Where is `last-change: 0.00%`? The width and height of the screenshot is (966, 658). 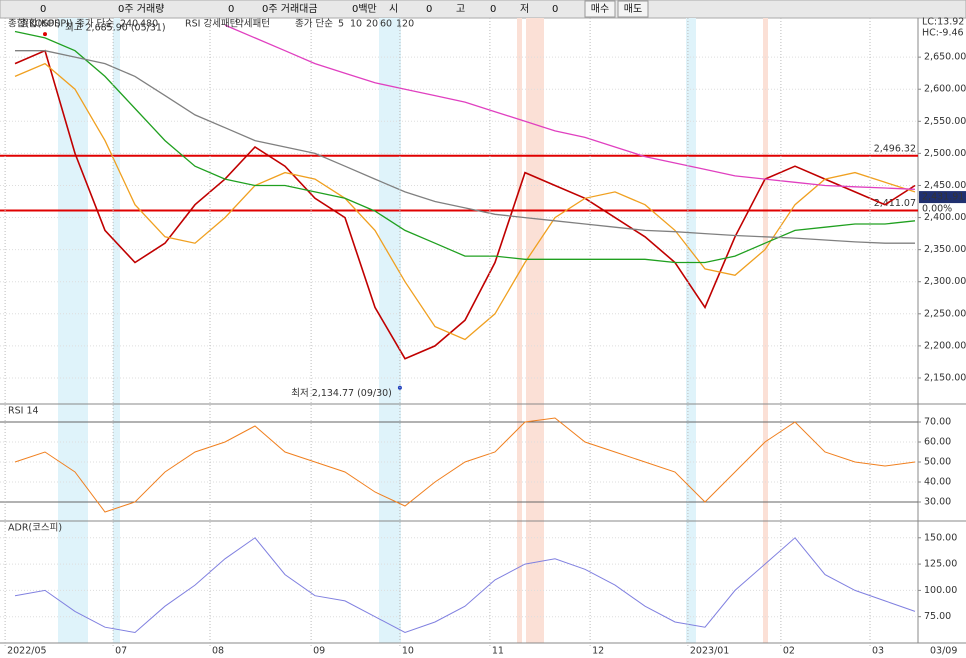
last-change: 0.00% is located at coordinates (937, 209).